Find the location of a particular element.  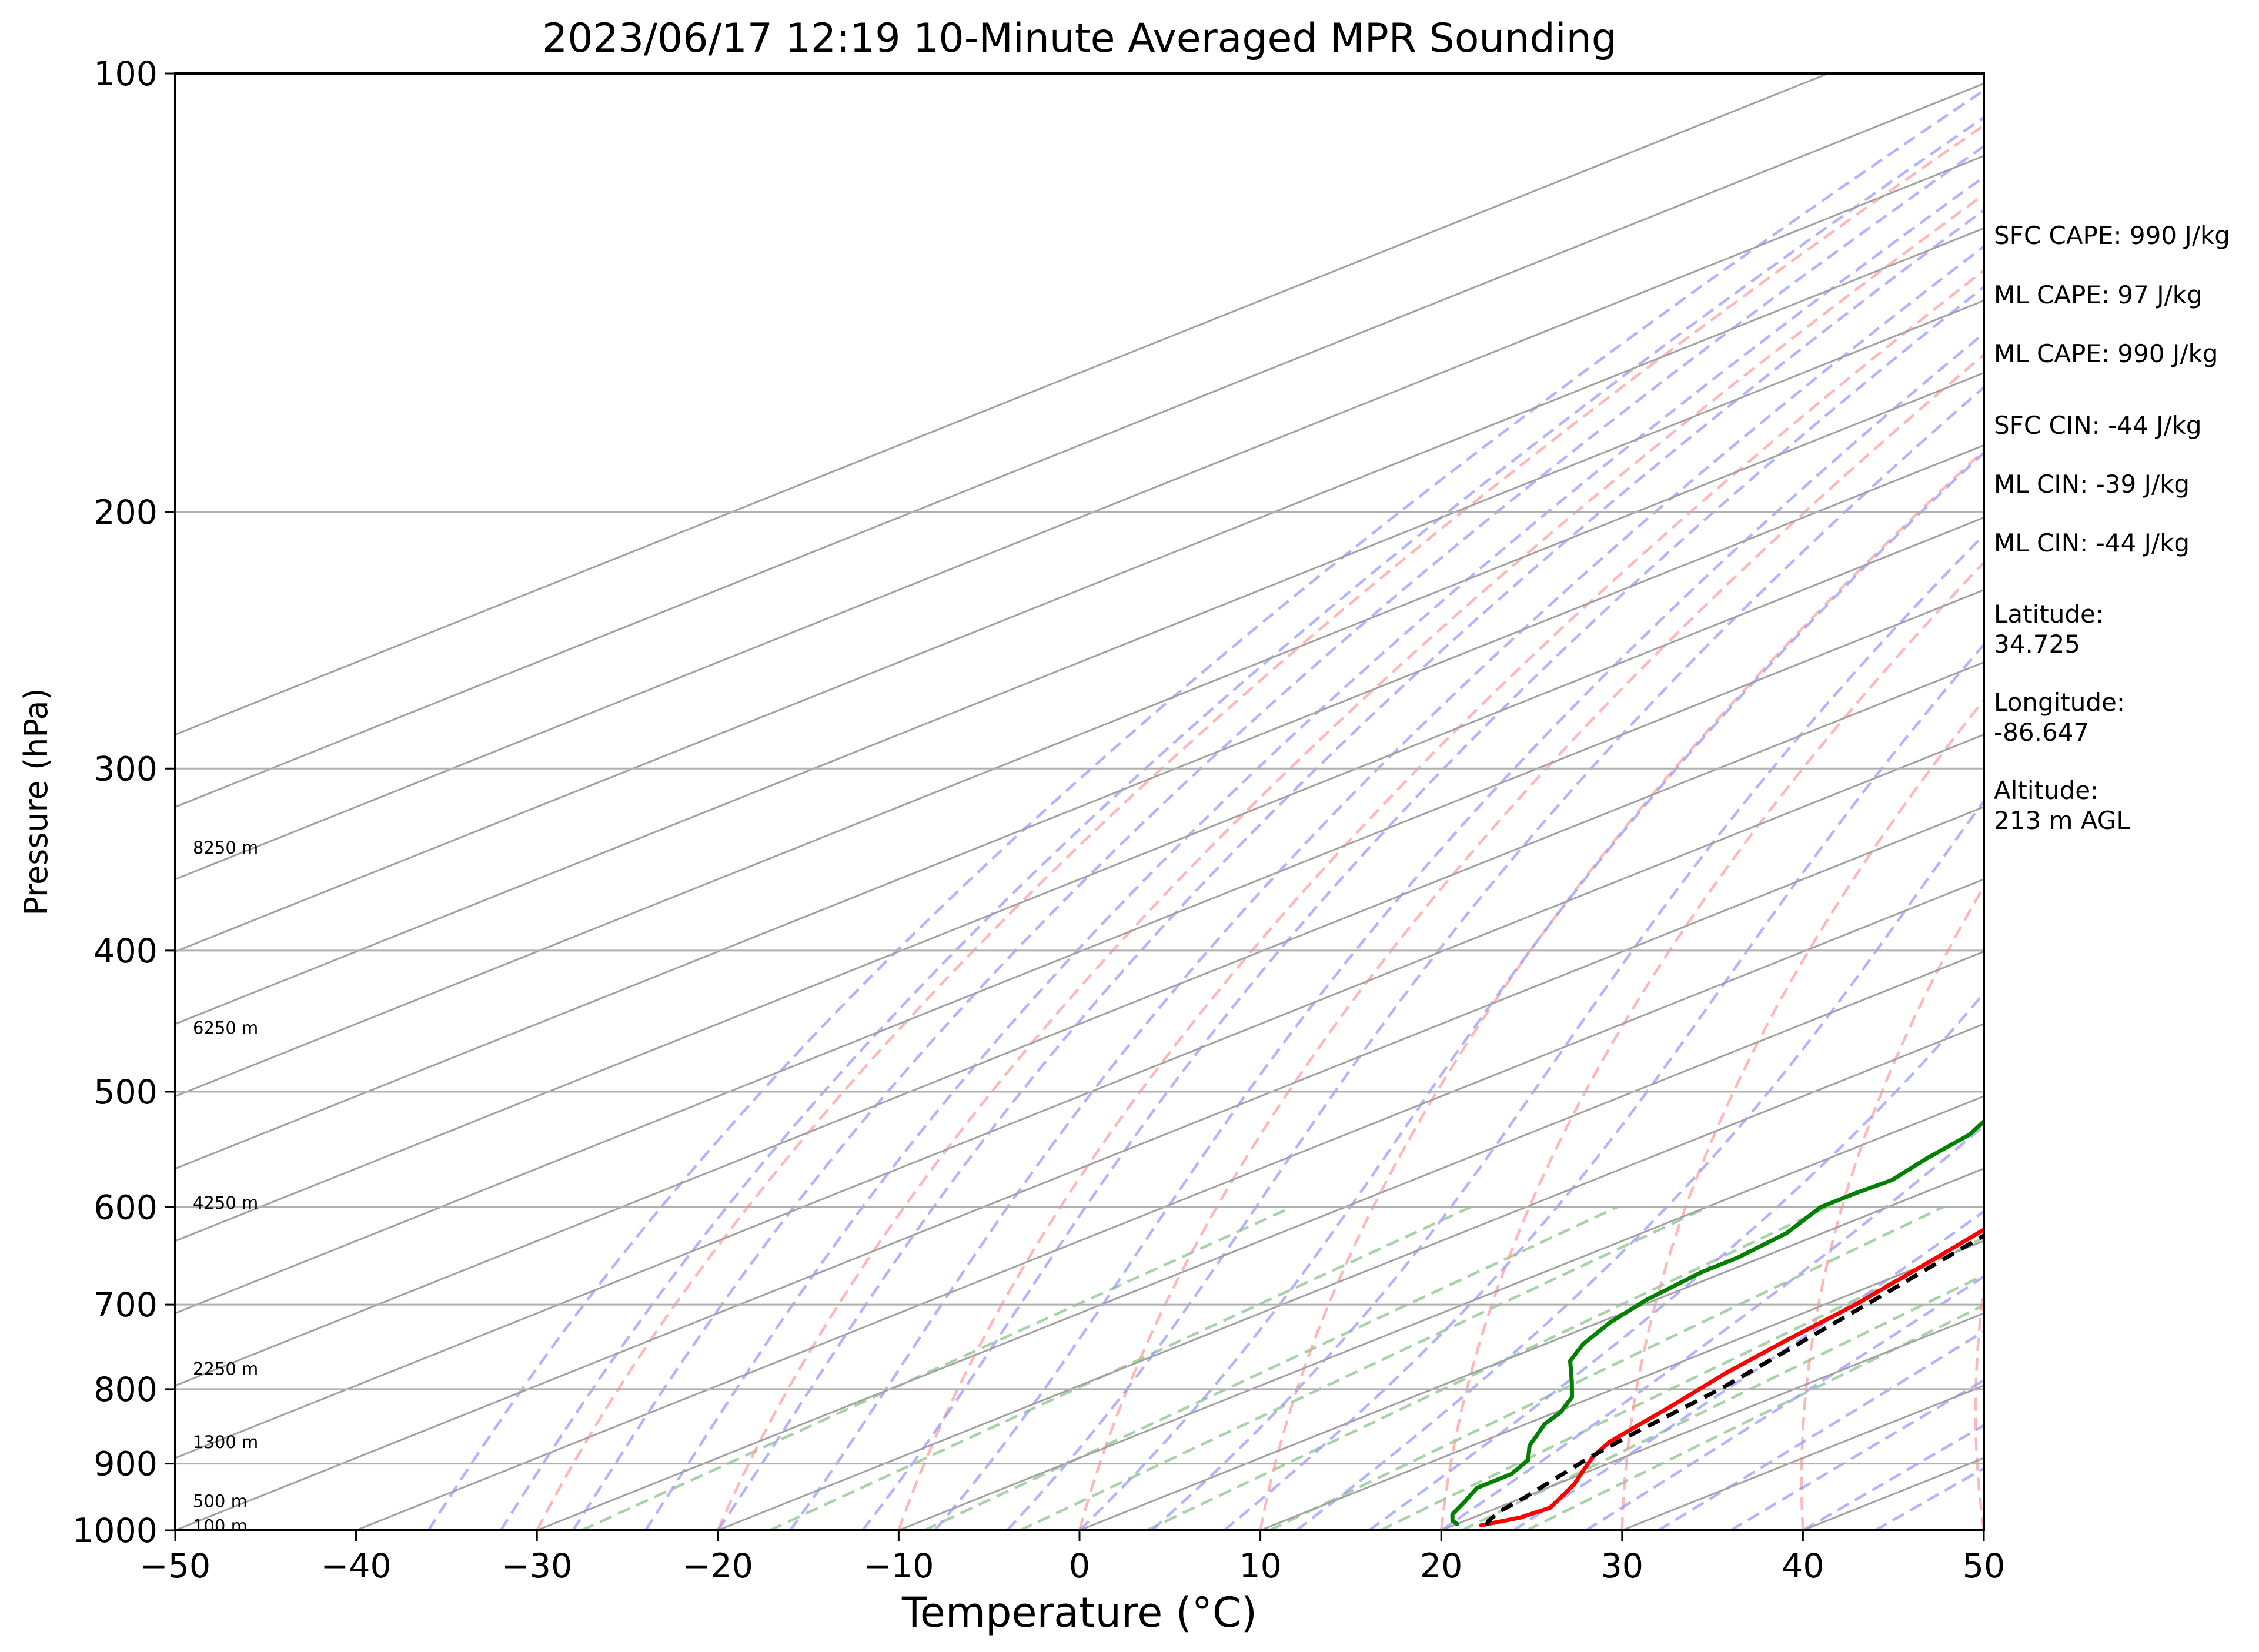

y-tick-label: 600 is located at coordinates (125, 1208).